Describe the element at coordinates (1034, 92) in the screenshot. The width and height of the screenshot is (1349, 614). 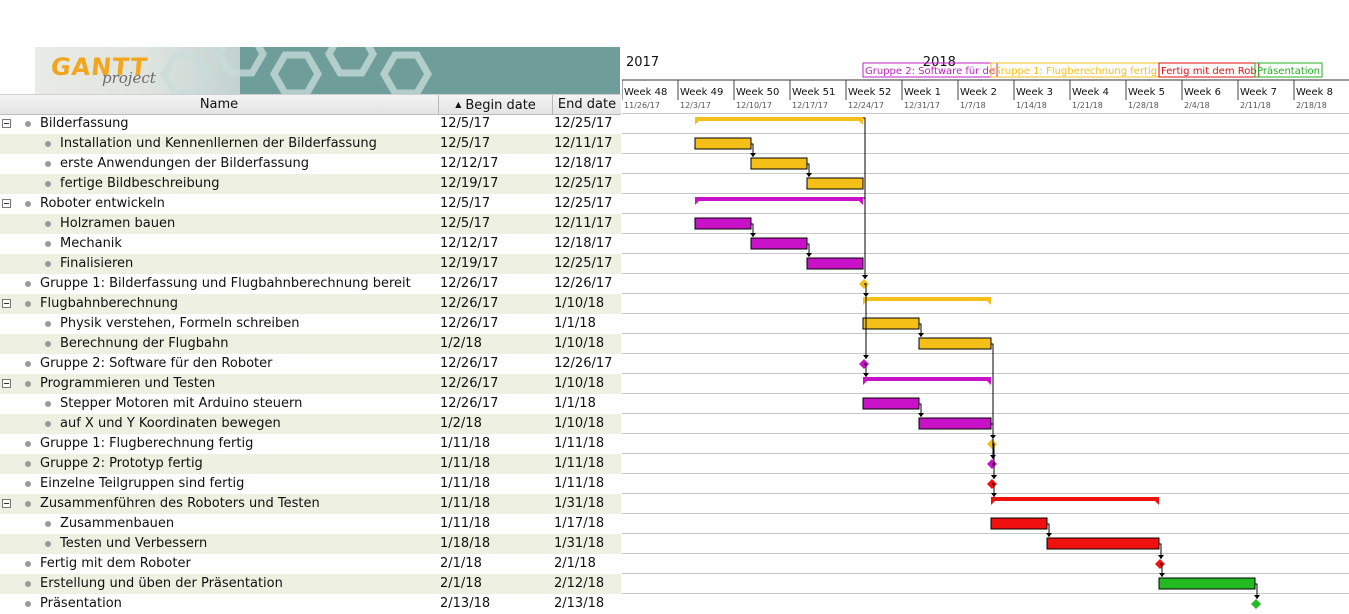
I see `week-label: Week 3` at that location.